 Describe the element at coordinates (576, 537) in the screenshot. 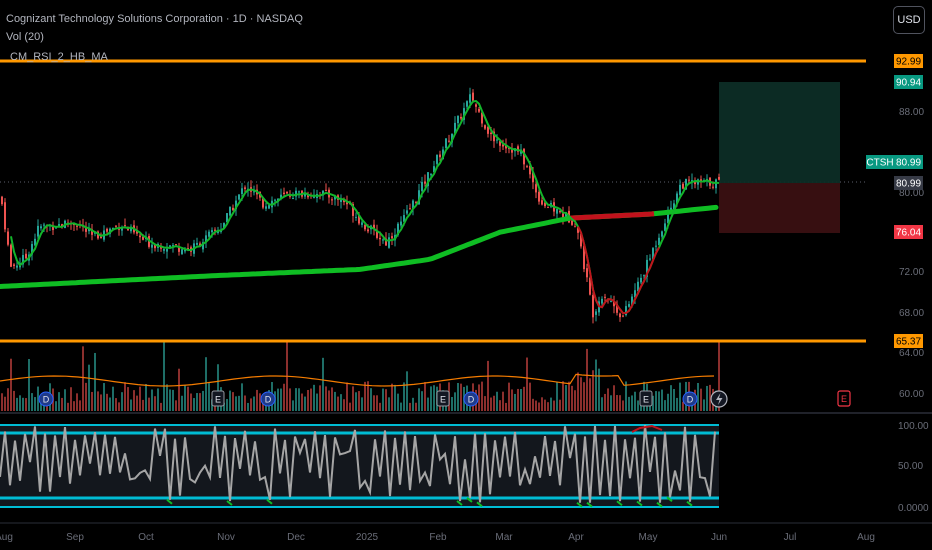

I see `time-tick: Apr` at that location.